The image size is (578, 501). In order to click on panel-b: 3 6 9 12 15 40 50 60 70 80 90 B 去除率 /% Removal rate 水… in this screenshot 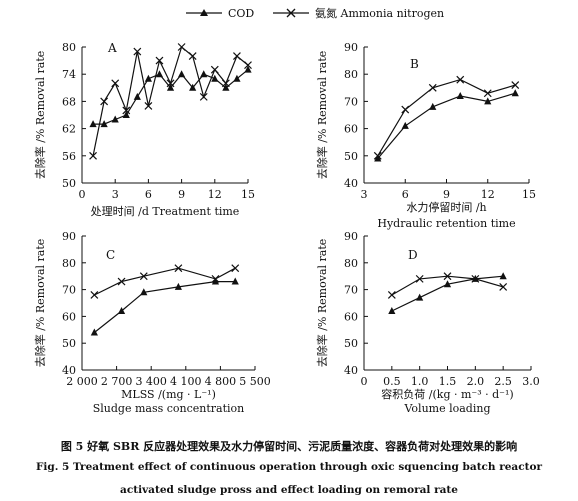, I will do `click(425, 135)`.